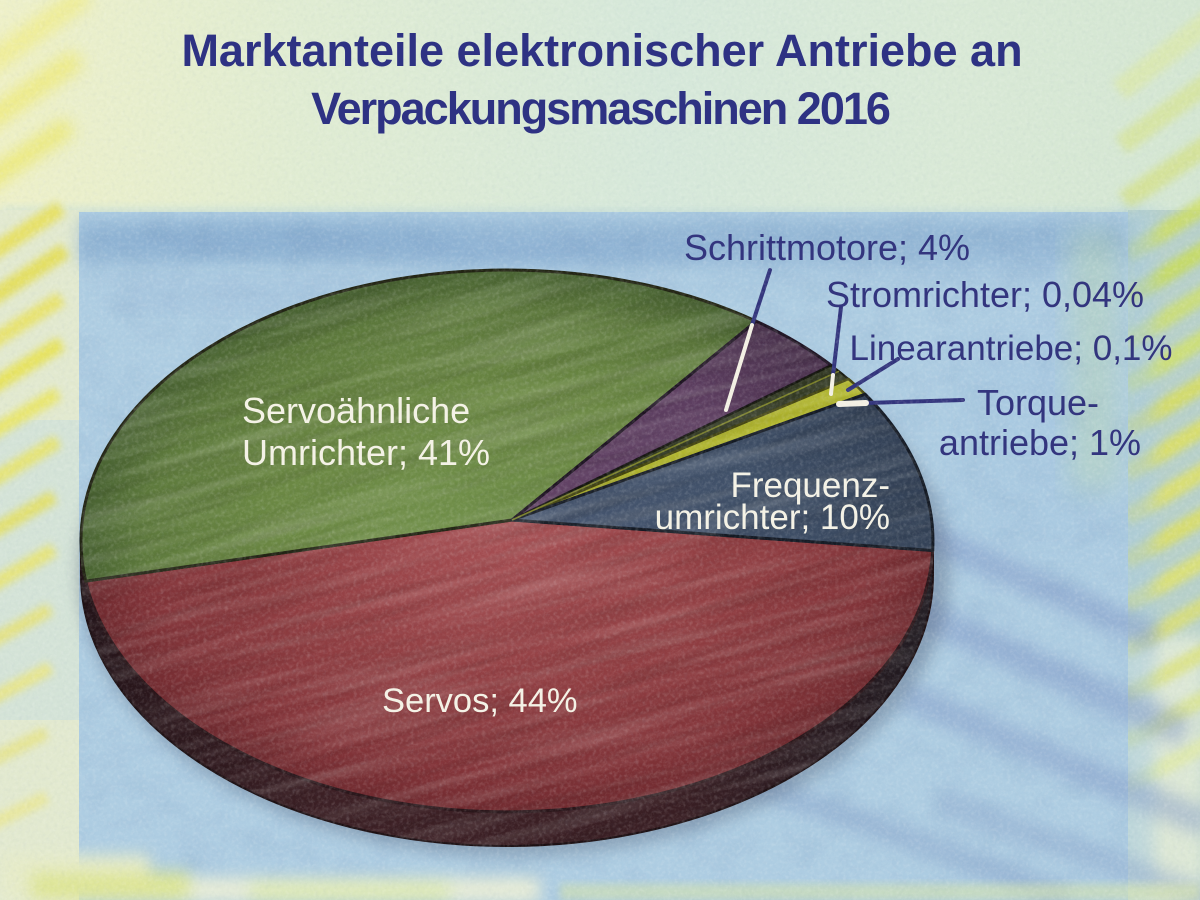 This screenshot has width=1200, height=900. What do you see at coordinates (356, 410) in the screenshot?
I see `svg-text: Servoähnliche` at bounding box center [356, 410].